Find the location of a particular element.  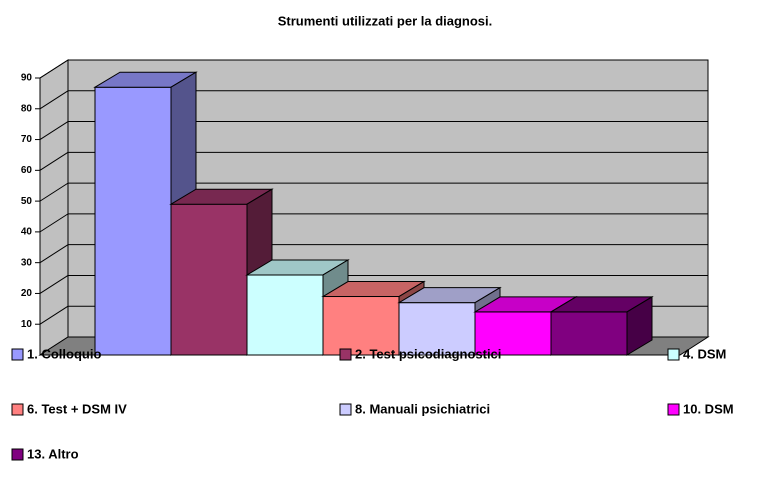

legend-label: 1. Colloquio is located at coordinates (64, 353).